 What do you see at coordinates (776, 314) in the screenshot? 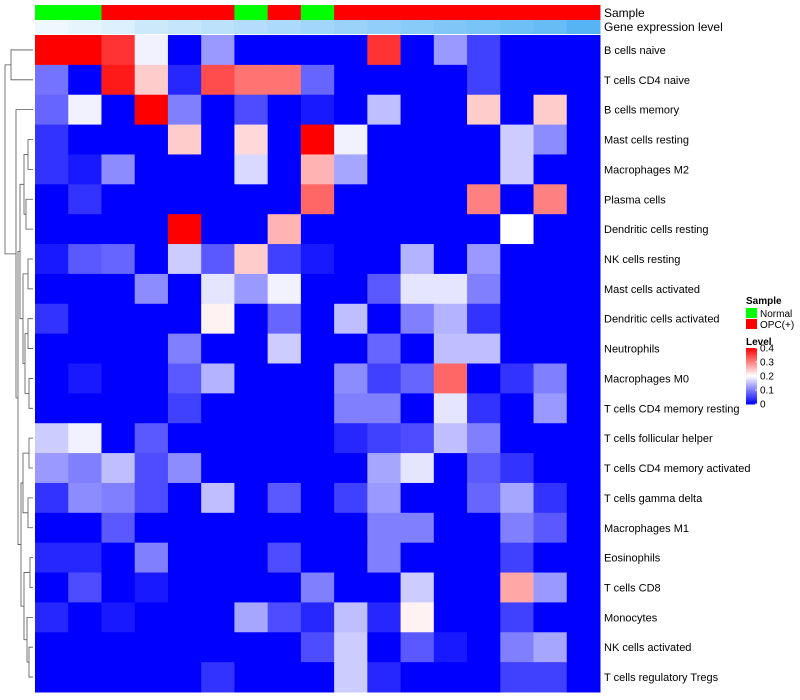
I see `legend-entry-label: Normal` at bounding box center [776, 314].